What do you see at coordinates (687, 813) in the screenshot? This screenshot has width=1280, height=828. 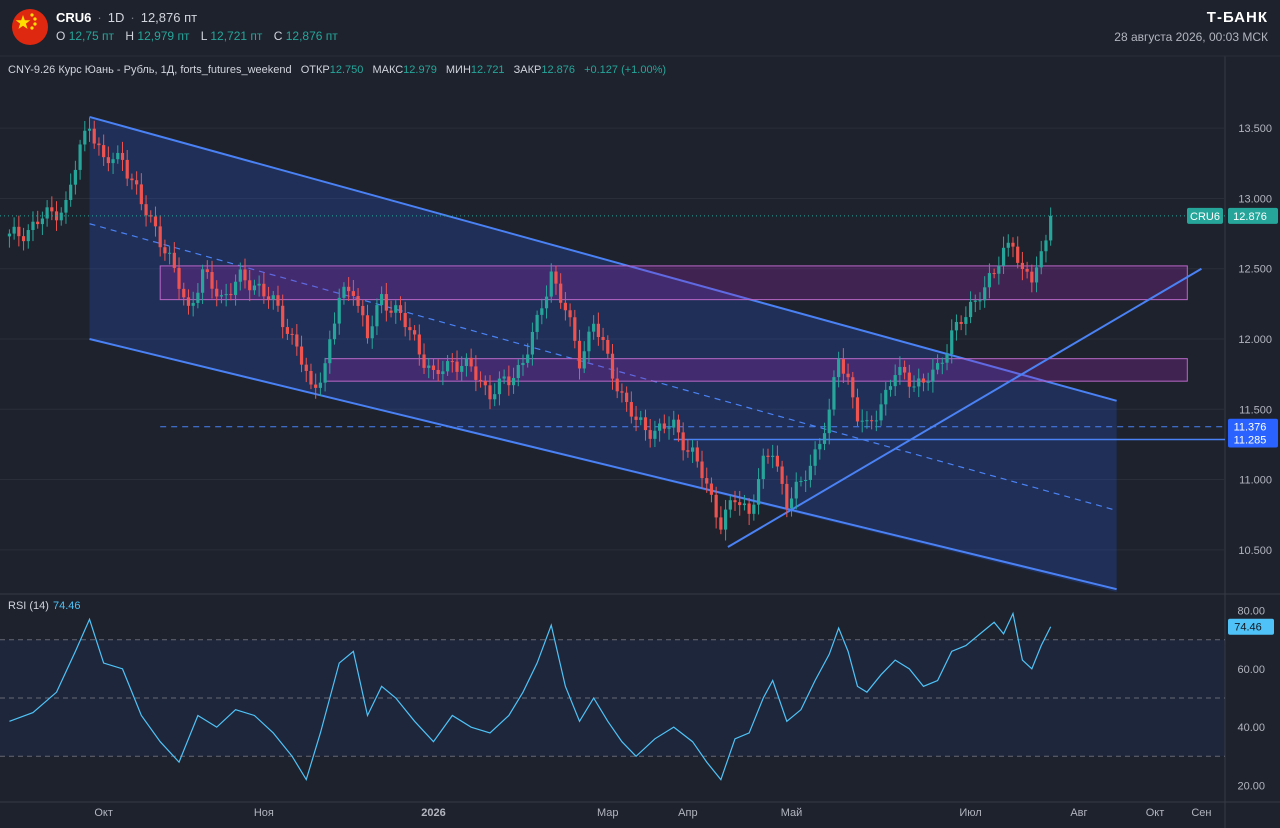 I see `time-tick-label-4: Апр` at bounding box center [687, 813].